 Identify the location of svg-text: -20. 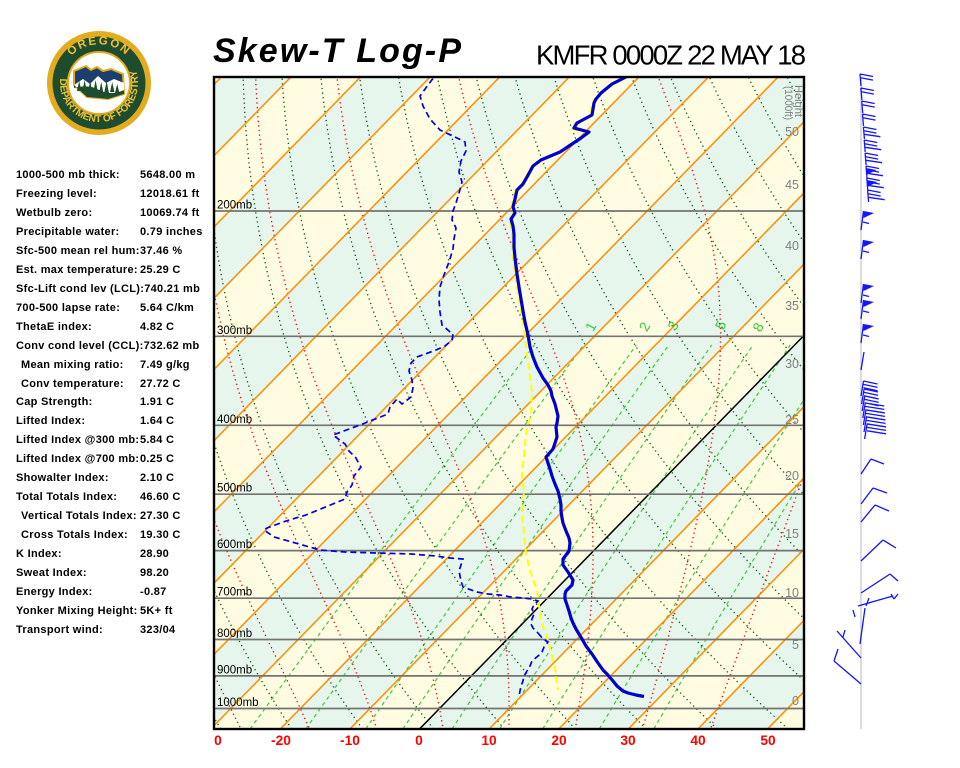
(281, 740).